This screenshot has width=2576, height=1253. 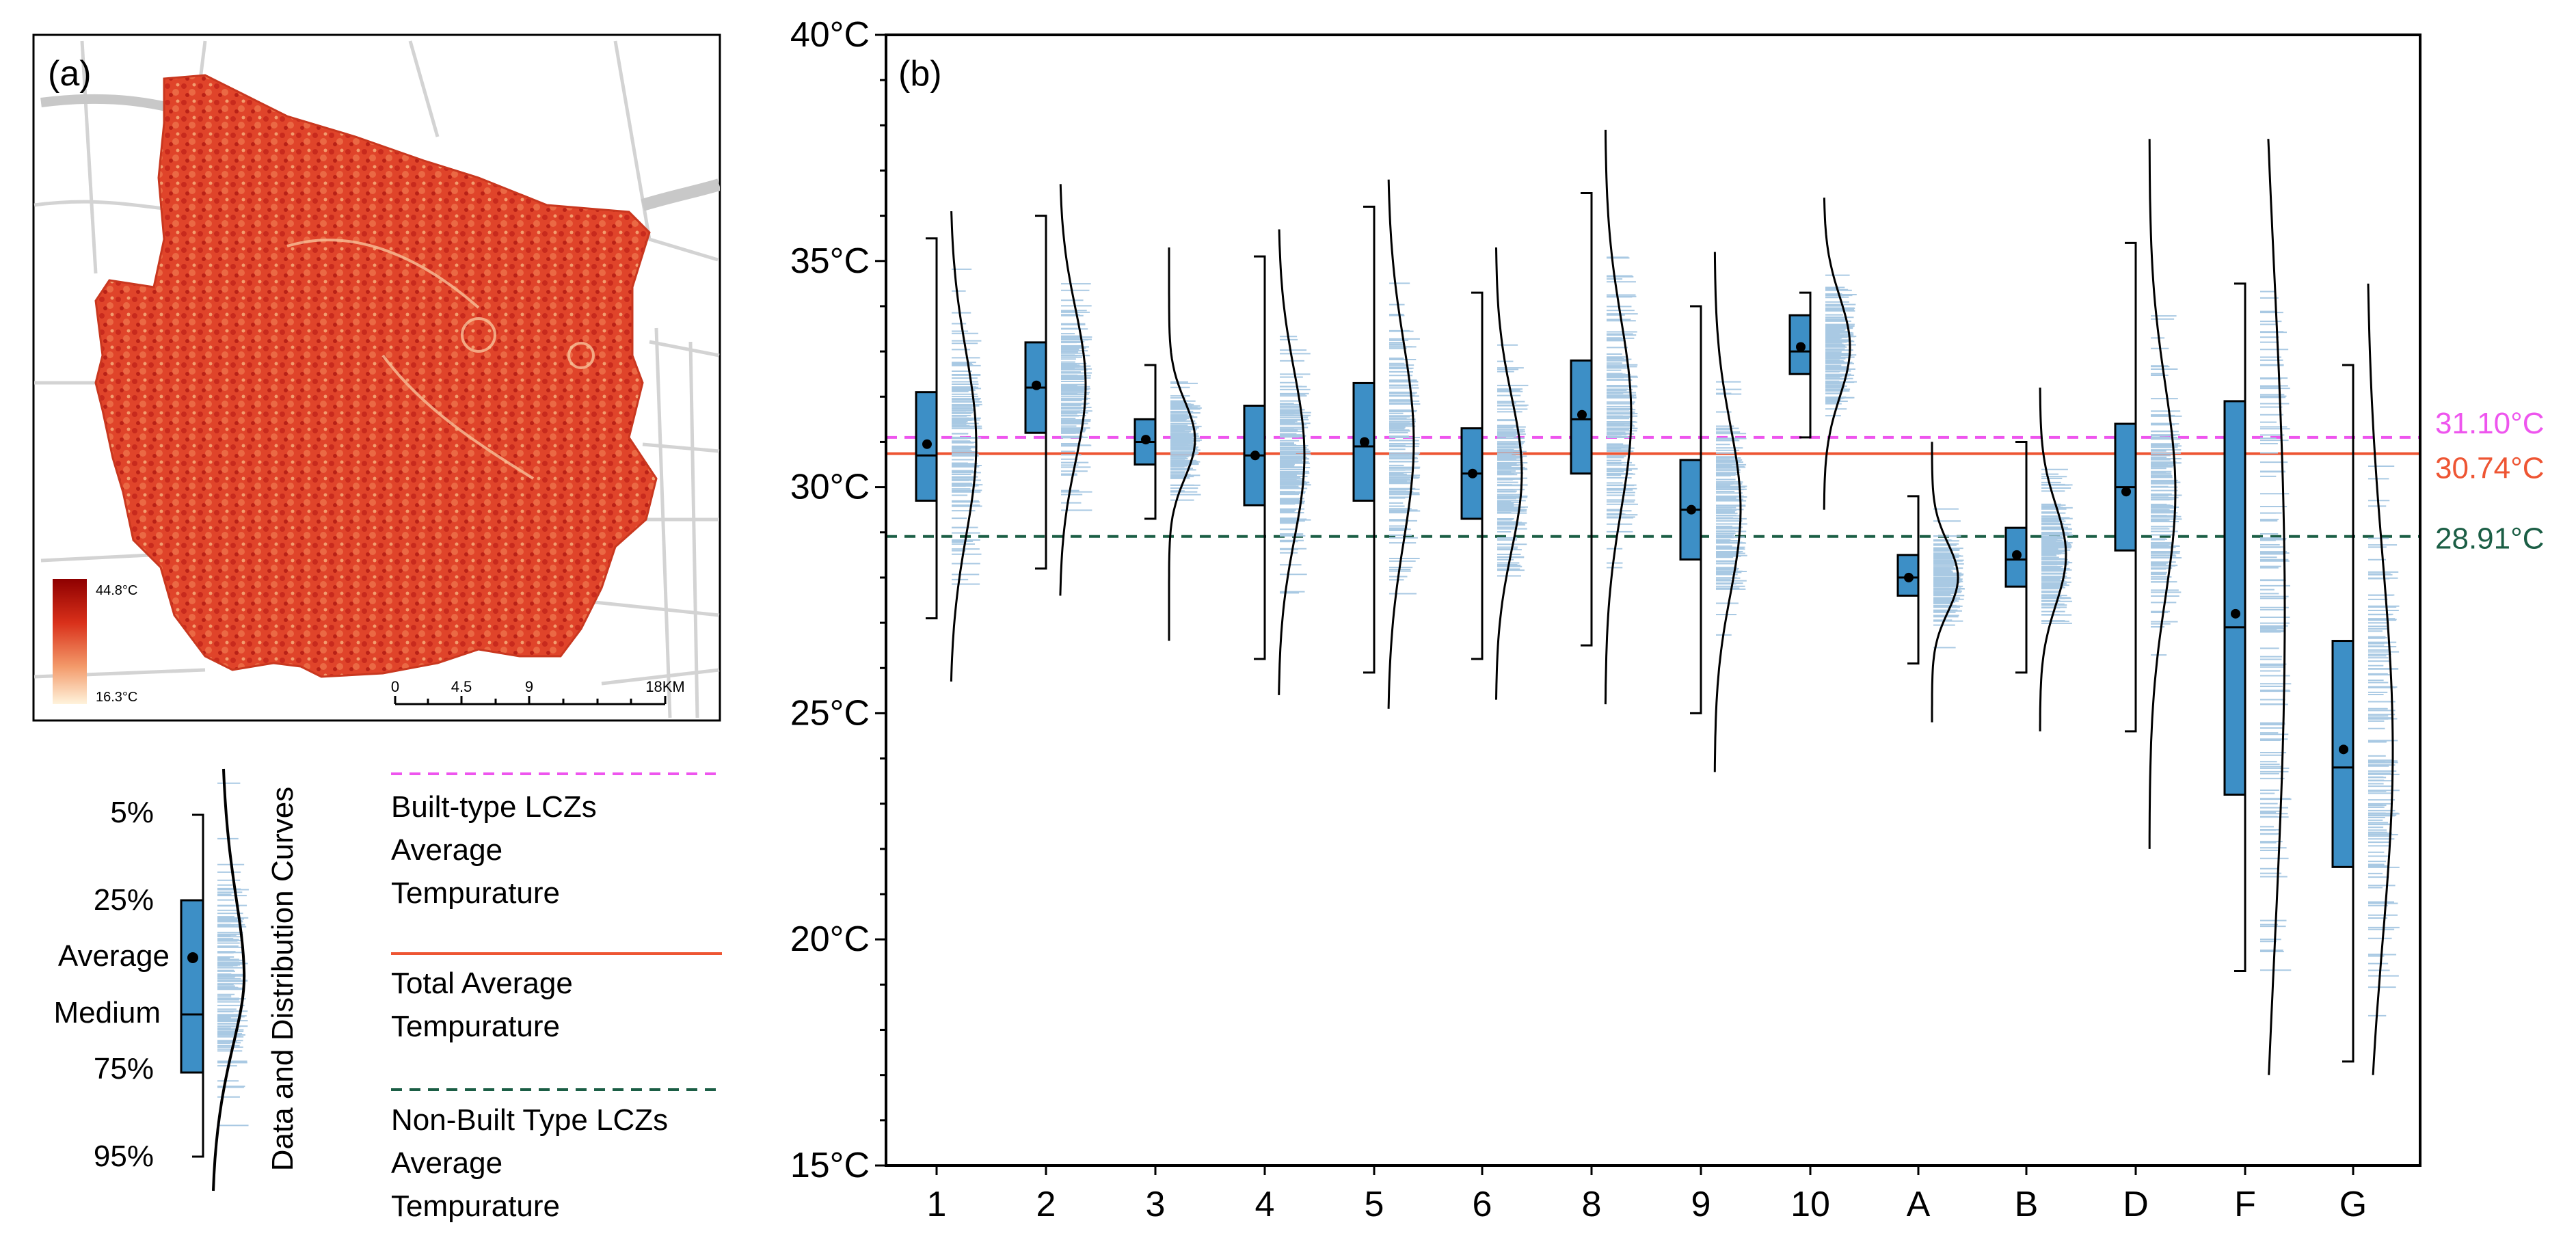 What do you see at coordinates (830, 1165) in the screenshot?
I see `y-tick-label: 15°C` at bounding box center [830, 1165].